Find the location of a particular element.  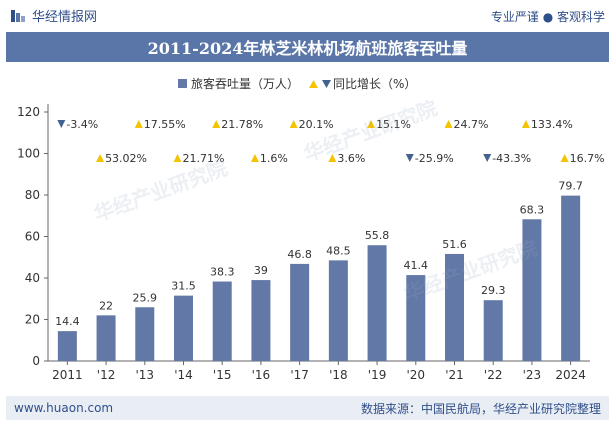

growth-label: 21.71% is located at coordinates (204, 158).